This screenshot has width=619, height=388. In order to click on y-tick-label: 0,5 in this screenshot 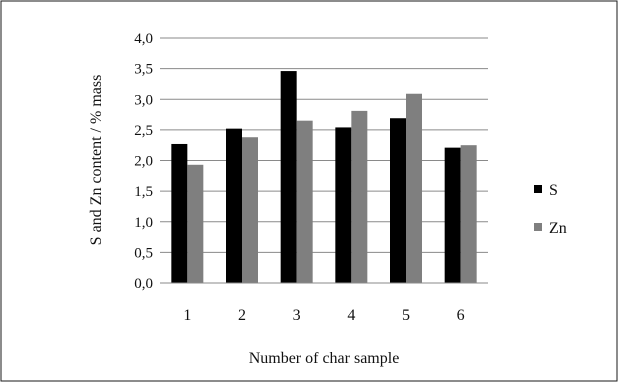, I will do `click(143, 253)`.